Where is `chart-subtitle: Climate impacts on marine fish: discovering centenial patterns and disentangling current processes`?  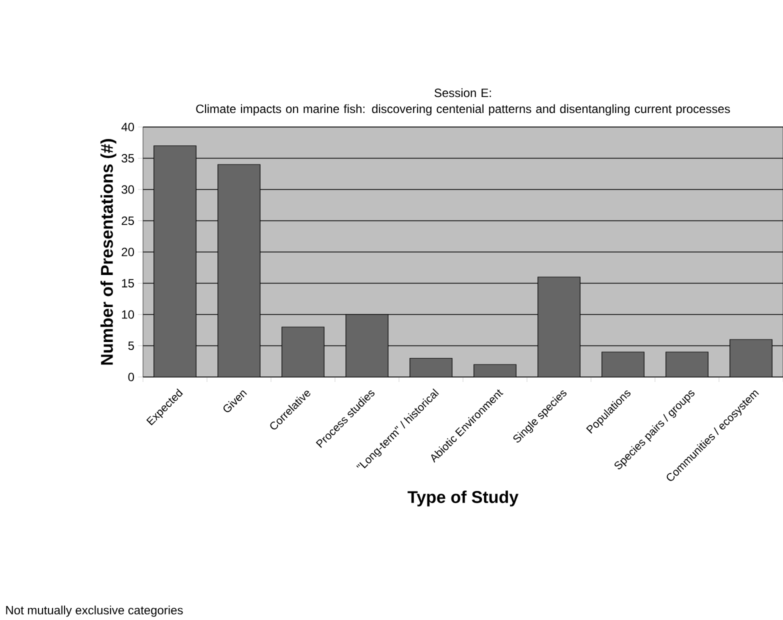 chart-subtitle: Climate impacts on marine fish: discovering centenial patterns and disentangling current processes is located at coordinates (463, 110).